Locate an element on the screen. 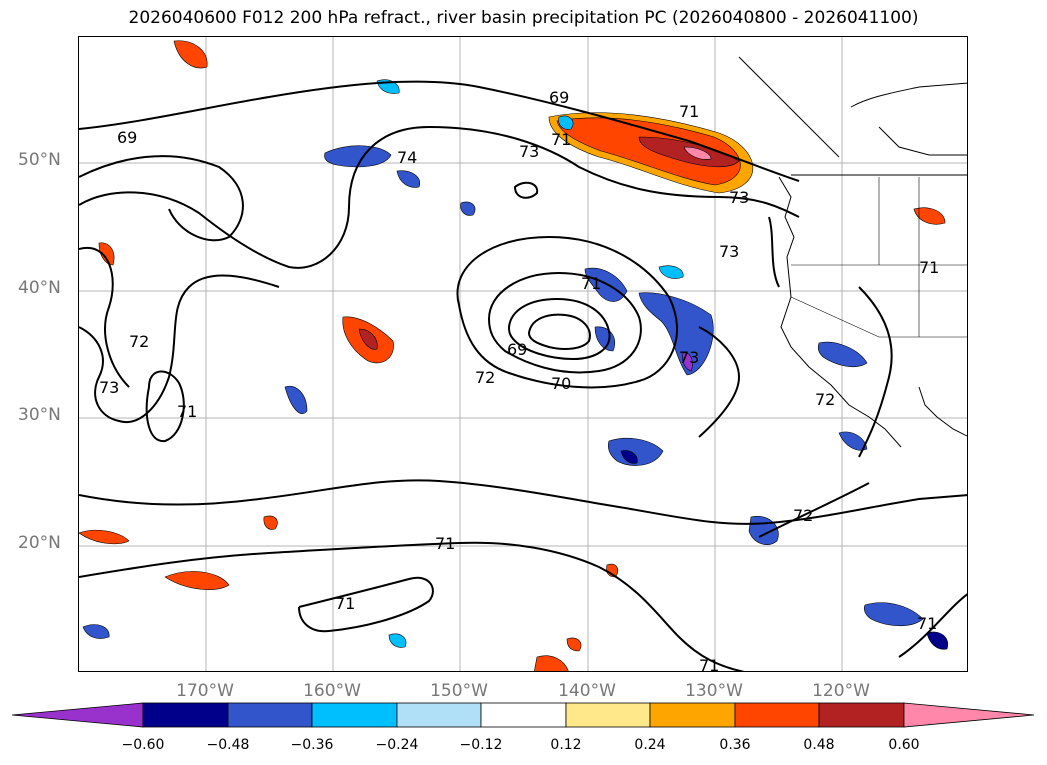 This screenshot has width=1047, height=765. lat-label: 50°N is located at coordinates (39, 160).